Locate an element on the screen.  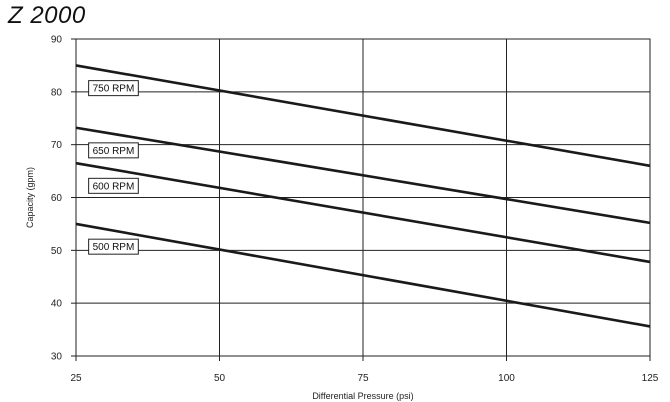
y-tick-label: 50 is located at coordinates (57, 251).